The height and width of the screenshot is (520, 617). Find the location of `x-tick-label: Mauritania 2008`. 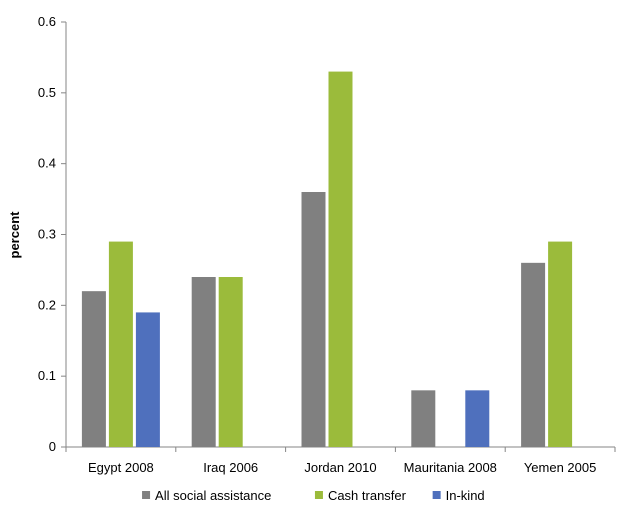

x-tick-label: Mauritania 2008 is located at coordinates (450, 467).